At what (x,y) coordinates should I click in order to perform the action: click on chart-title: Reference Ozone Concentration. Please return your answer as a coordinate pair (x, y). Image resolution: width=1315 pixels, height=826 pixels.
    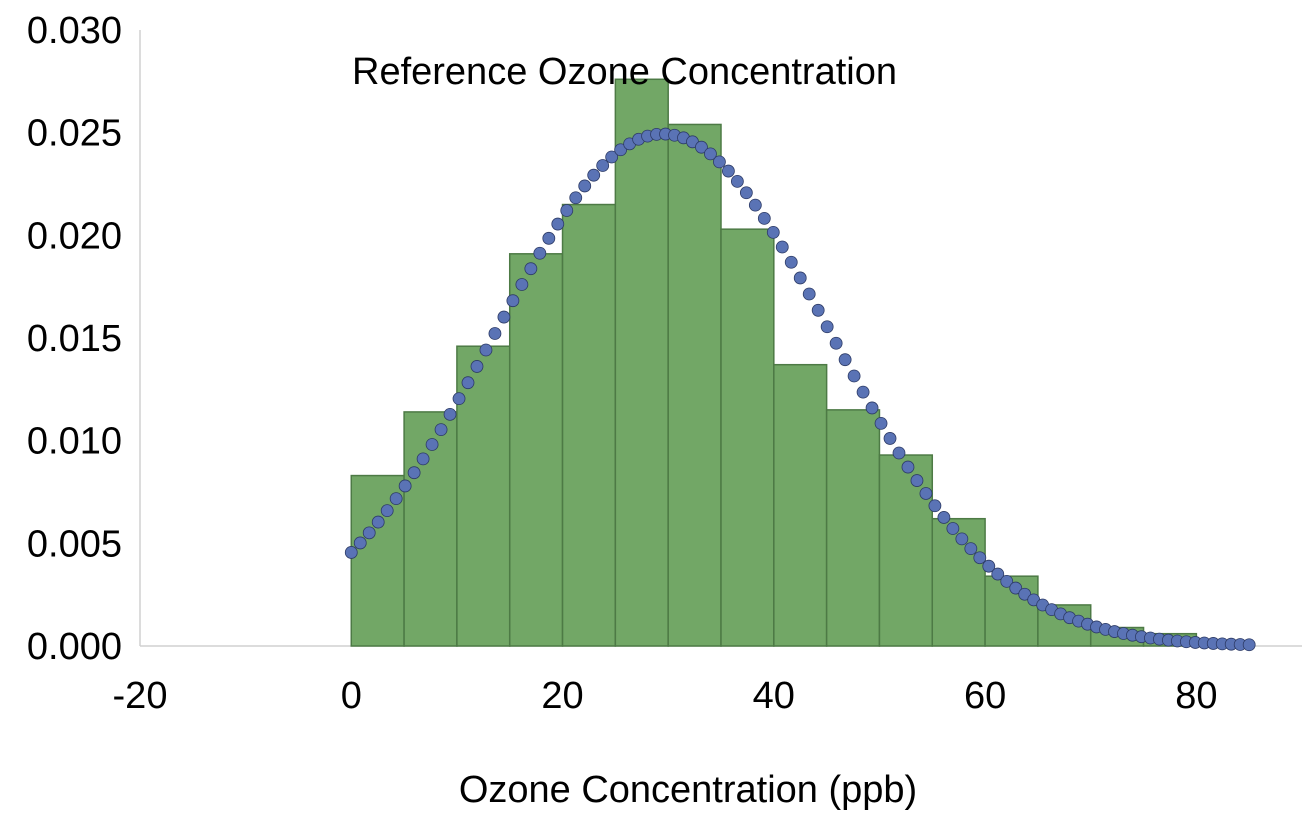
    Looking at the image, I should click on (624, 72).